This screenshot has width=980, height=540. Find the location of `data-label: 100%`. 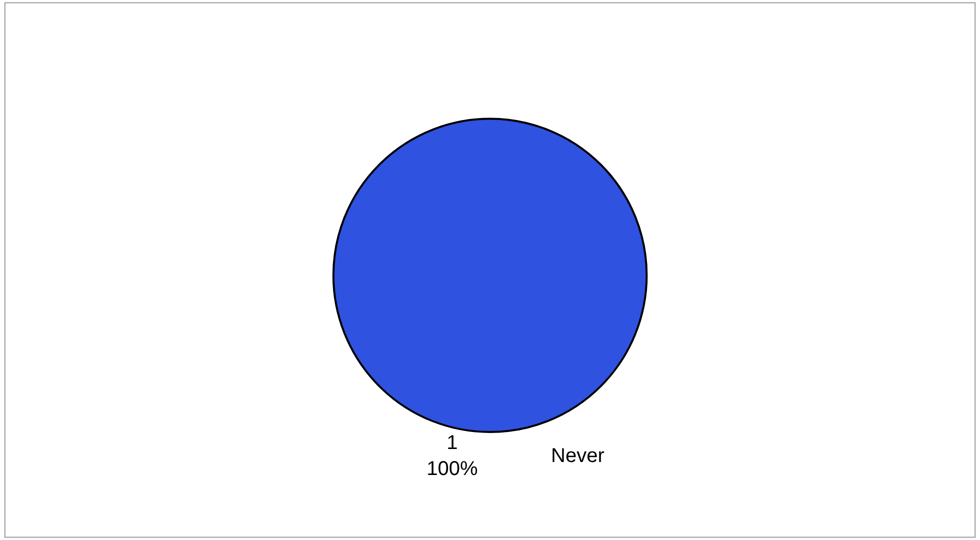

data-label: 100% is located at coordinates (452, 469).